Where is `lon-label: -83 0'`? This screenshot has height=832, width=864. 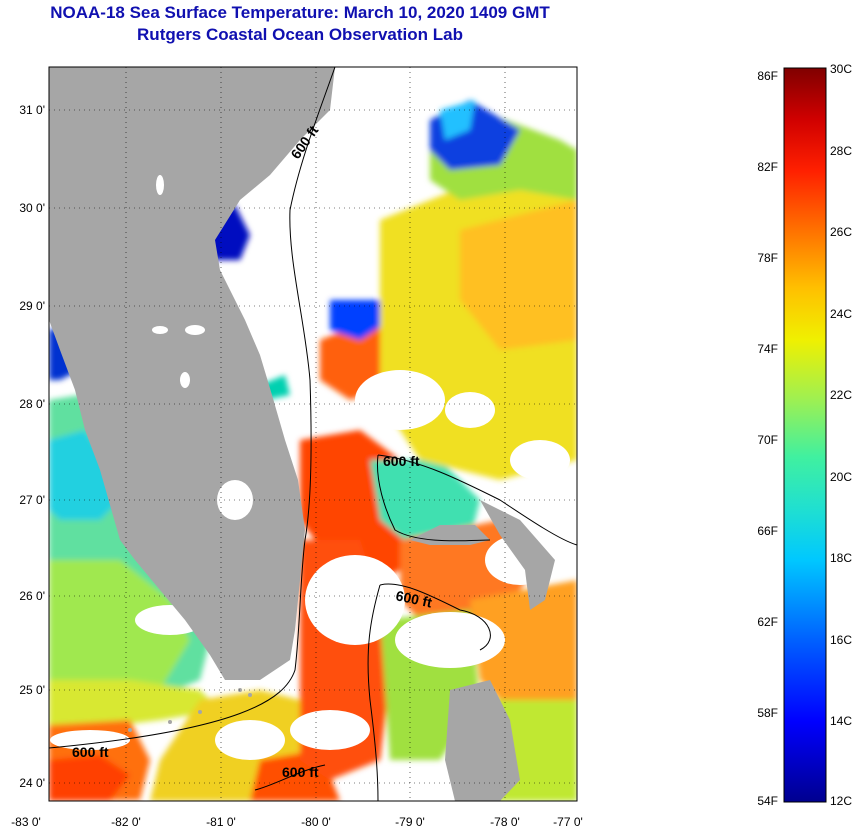
lon-label: -83 0' is located at coordinates (26, 822).